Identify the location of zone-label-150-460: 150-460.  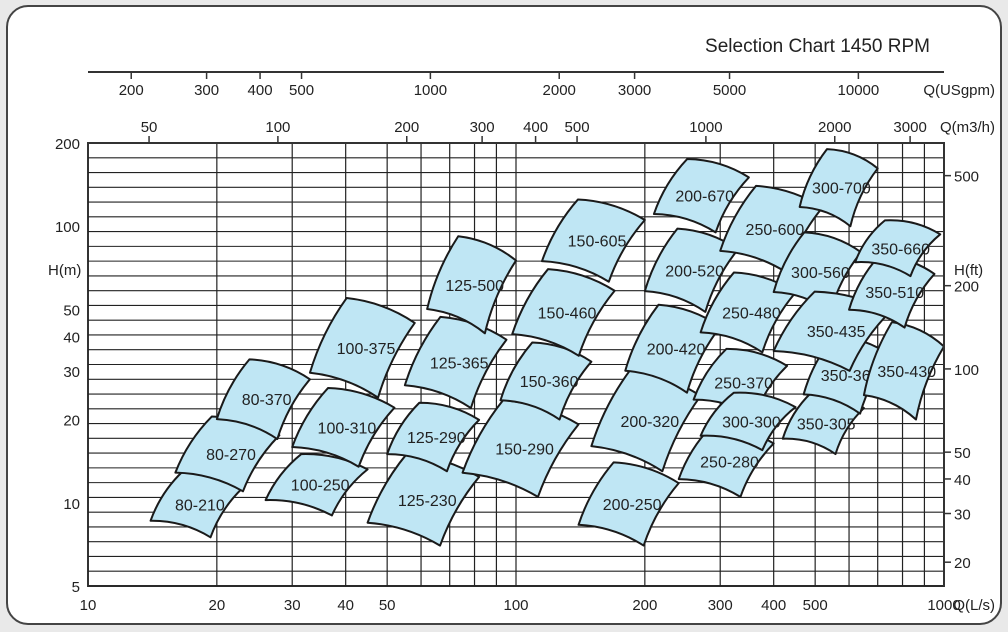
(567, 313).